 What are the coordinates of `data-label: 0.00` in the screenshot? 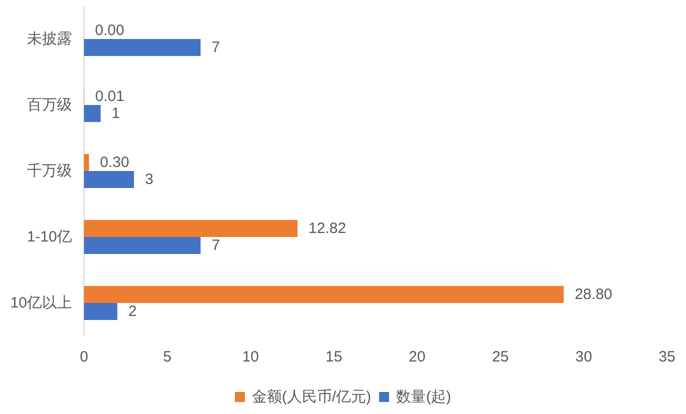 It's located at (109, 30).